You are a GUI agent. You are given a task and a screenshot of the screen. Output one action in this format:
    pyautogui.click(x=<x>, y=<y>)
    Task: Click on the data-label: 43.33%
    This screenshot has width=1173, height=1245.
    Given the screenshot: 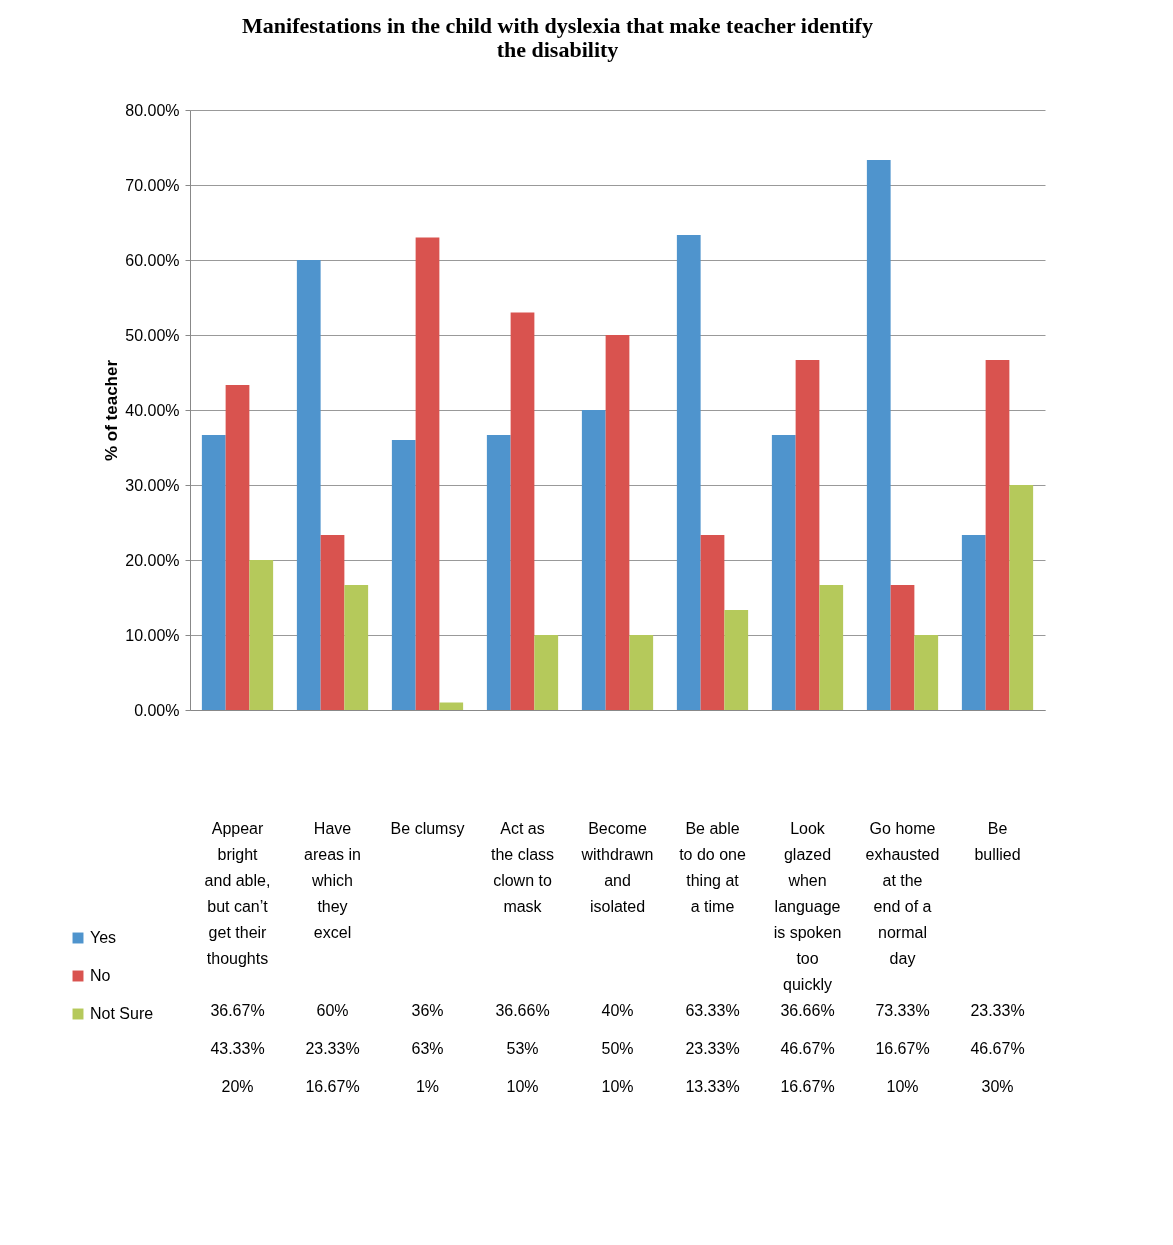 What is the action you would take?
    pyautogui.click(x=237, y=1048)
    